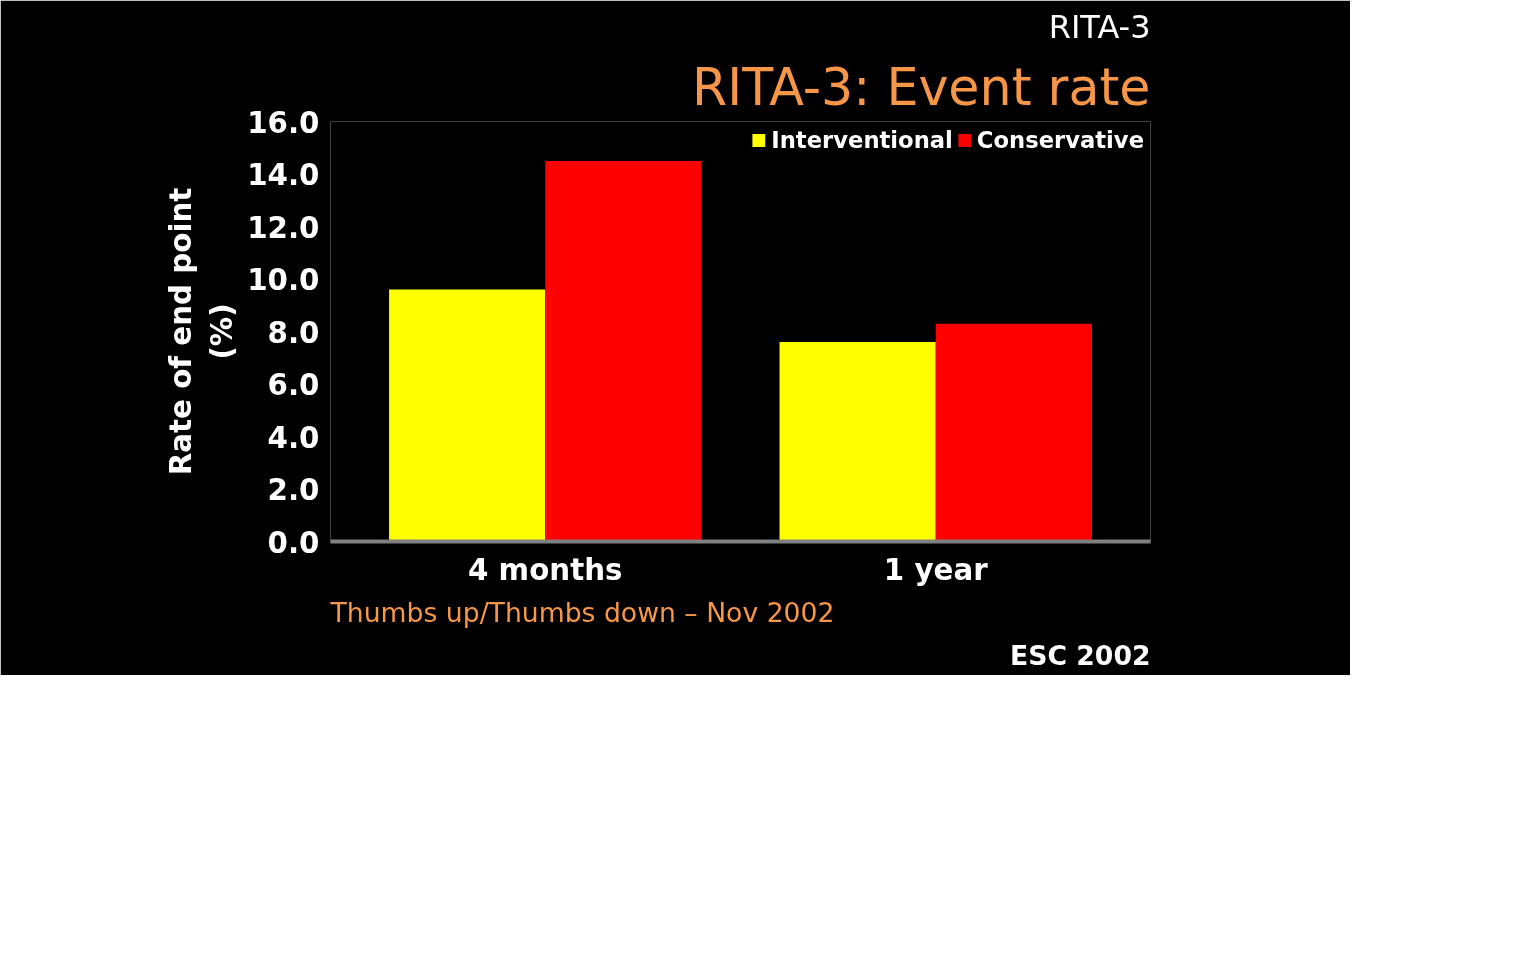  Describe the element at coordinates (293, 332) in the screenshot. I see `y-tick-label: 8.0` at that location.